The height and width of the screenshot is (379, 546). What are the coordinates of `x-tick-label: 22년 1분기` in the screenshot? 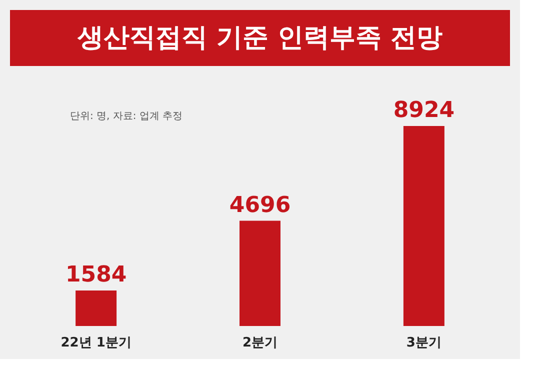 It's located at (96, 343).